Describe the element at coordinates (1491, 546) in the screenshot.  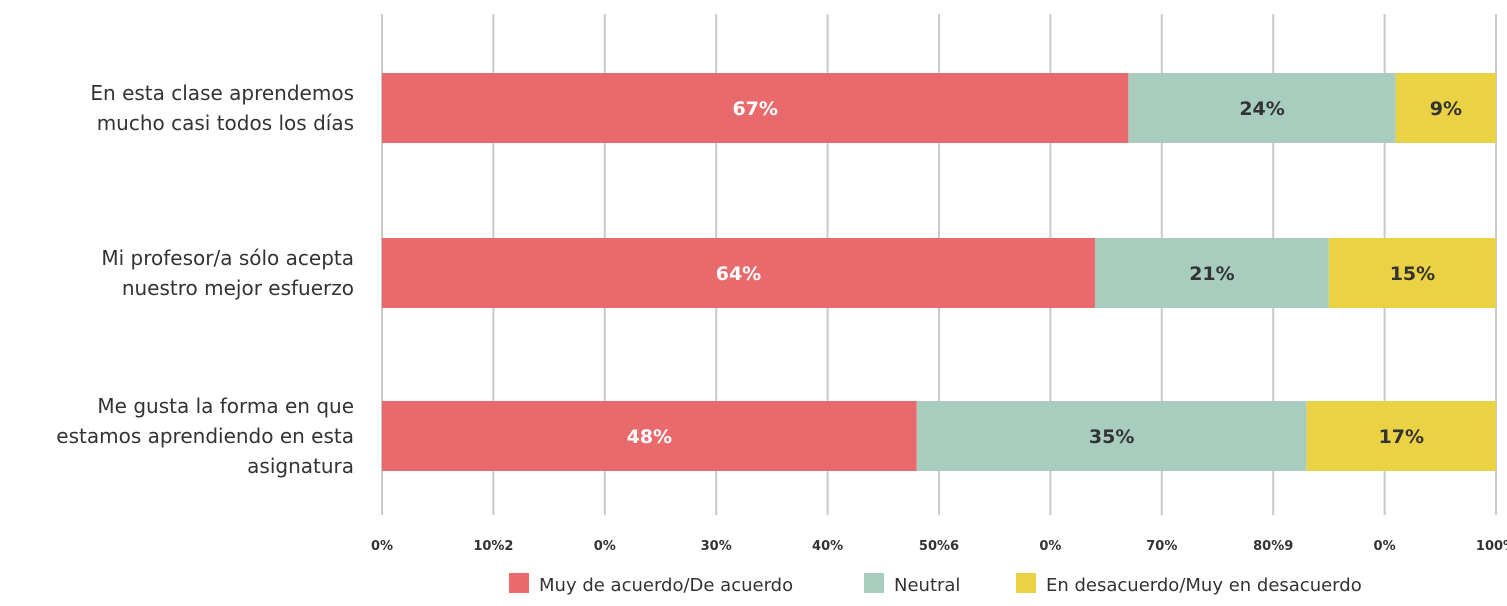
I see `x-tick-label-100: 100%` at that location.